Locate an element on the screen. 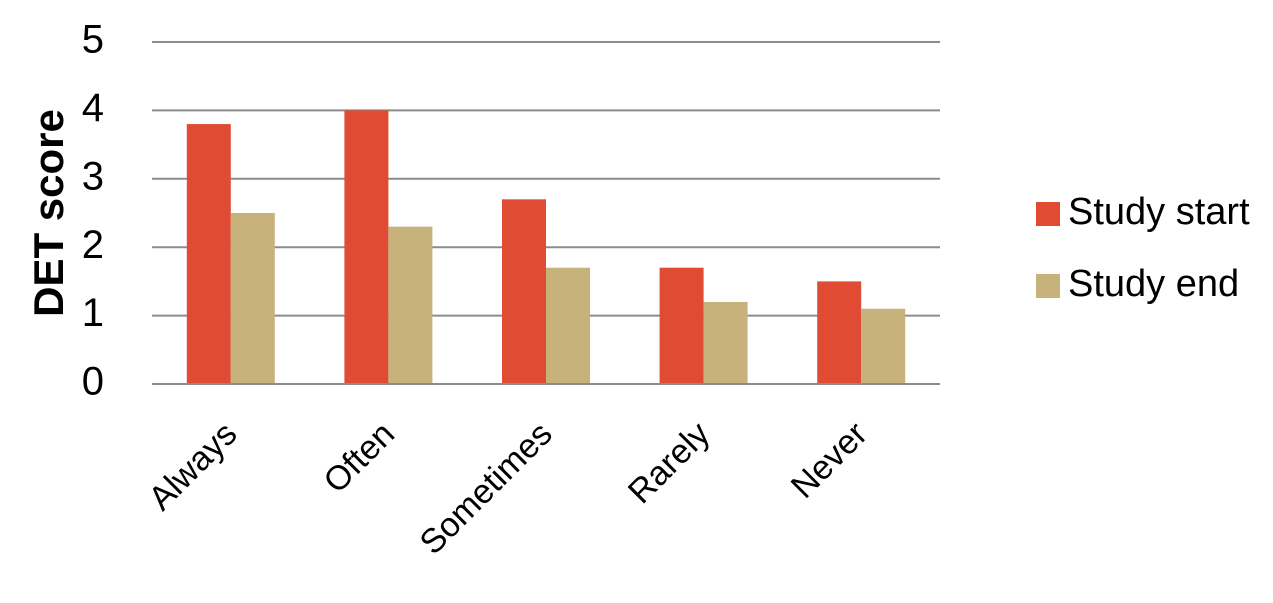  x-tick-label: Rarely is located at coordinates (669, 463).